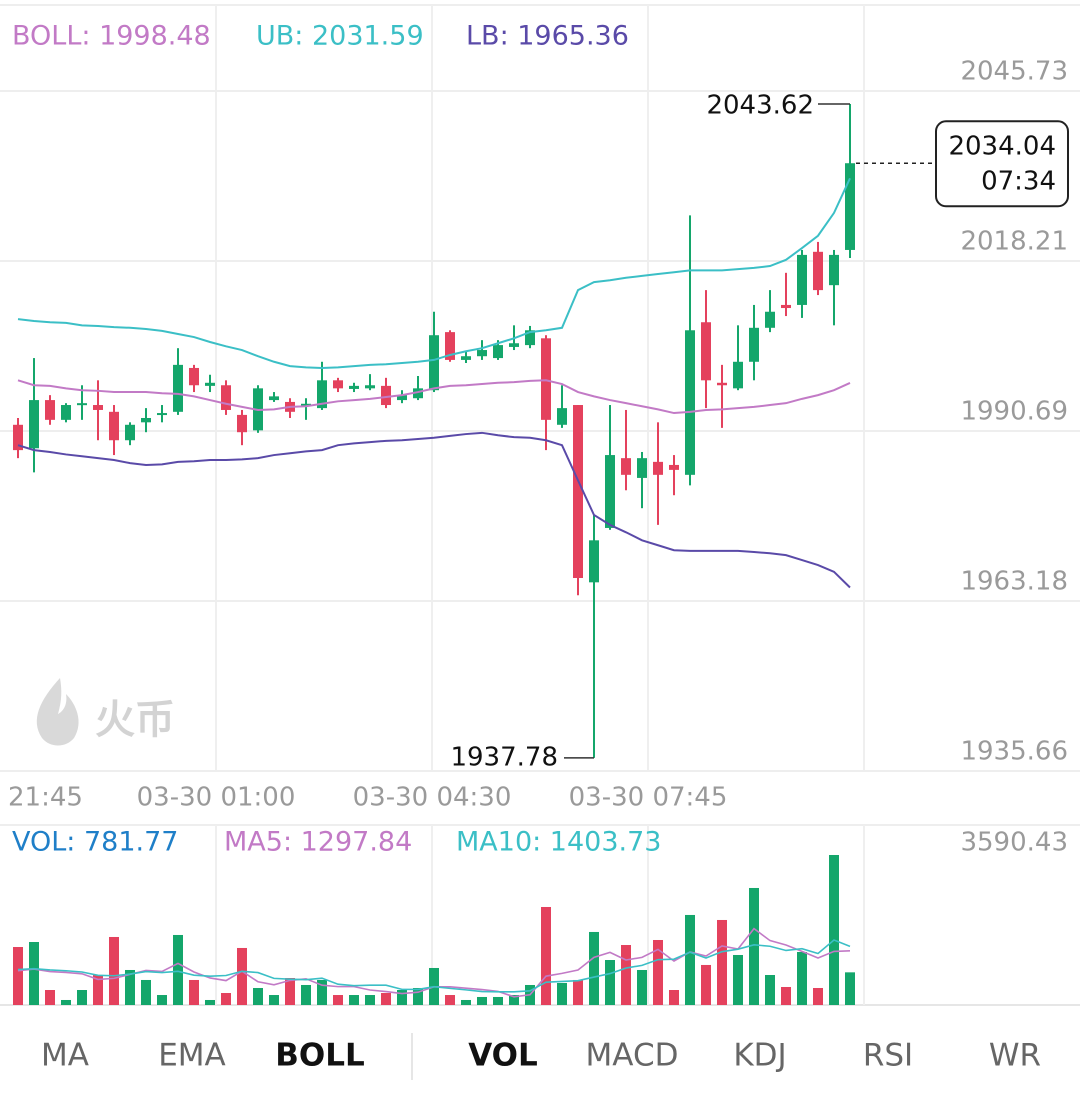 Image resolution: width=1080 pixels, height=1098 pixels. I want to click on y-tick-label: 1935.66, so click(1014, 752).